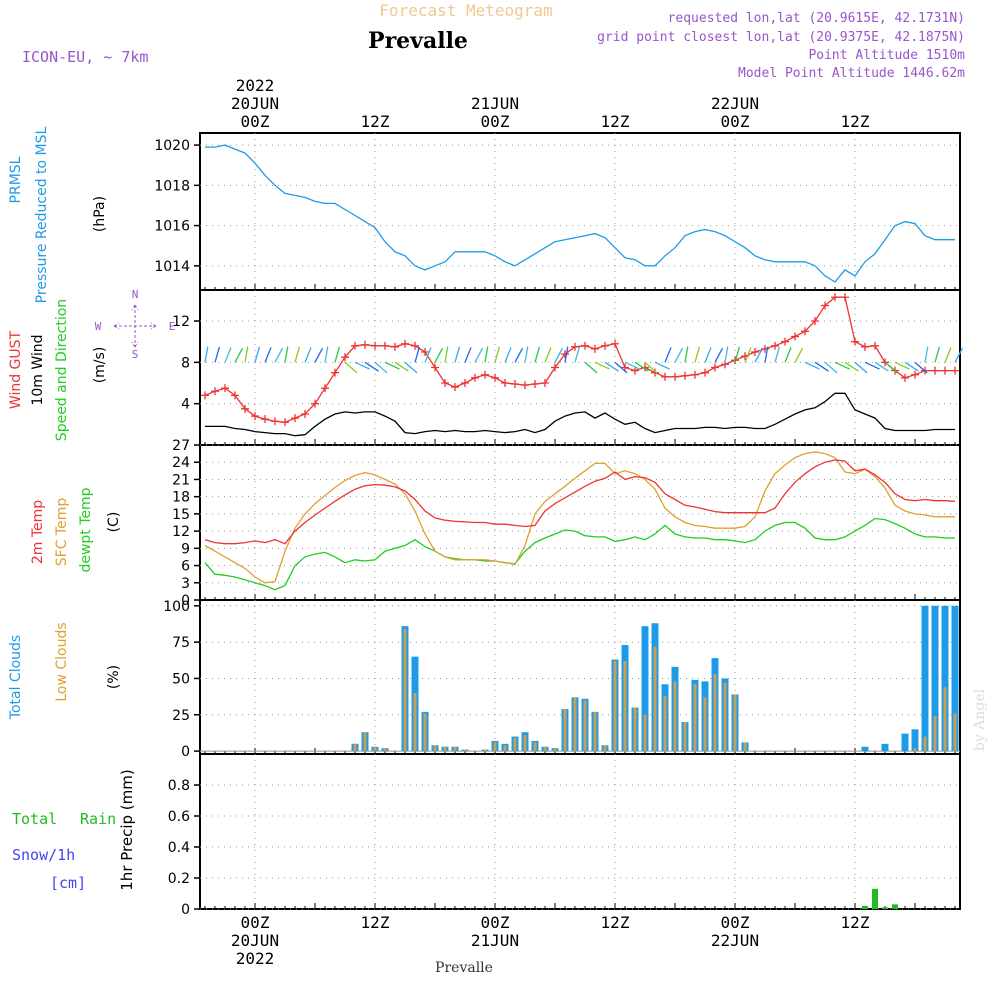 The width and height of the screenshot is (1000, 1000). Describe the element at coordinates (98, 819) in the screenshot. I see `precip-rain-label: Rain` at that location.